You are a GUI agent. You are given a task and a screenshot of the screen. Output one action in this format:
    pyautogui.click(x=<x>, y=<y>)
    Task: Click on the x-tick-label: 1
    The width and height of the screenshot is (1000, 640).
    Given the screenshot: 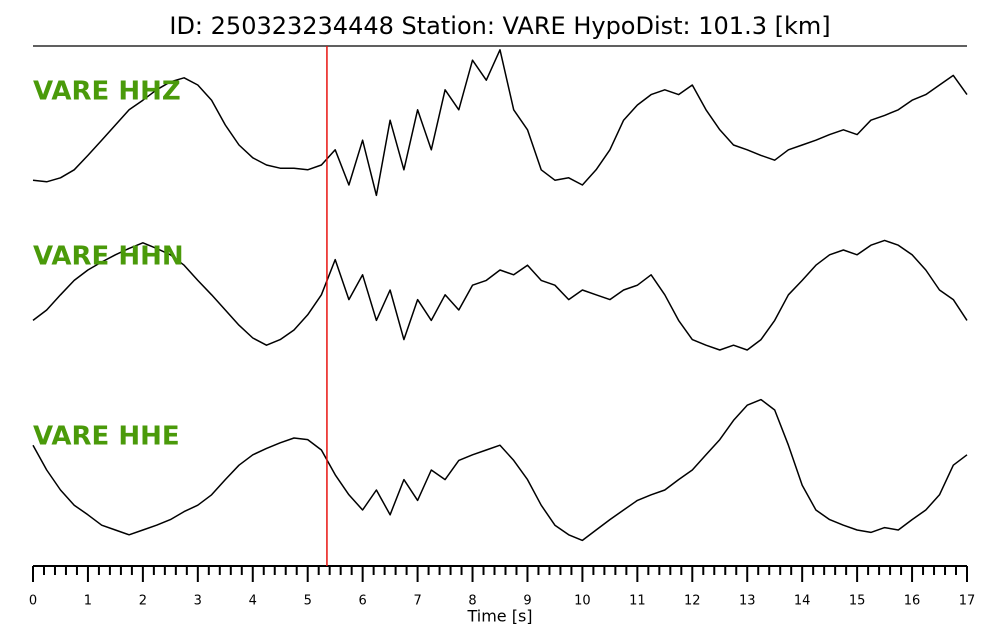 What is the action you would take?
    pyautogui.click(x=88, y=601)
    